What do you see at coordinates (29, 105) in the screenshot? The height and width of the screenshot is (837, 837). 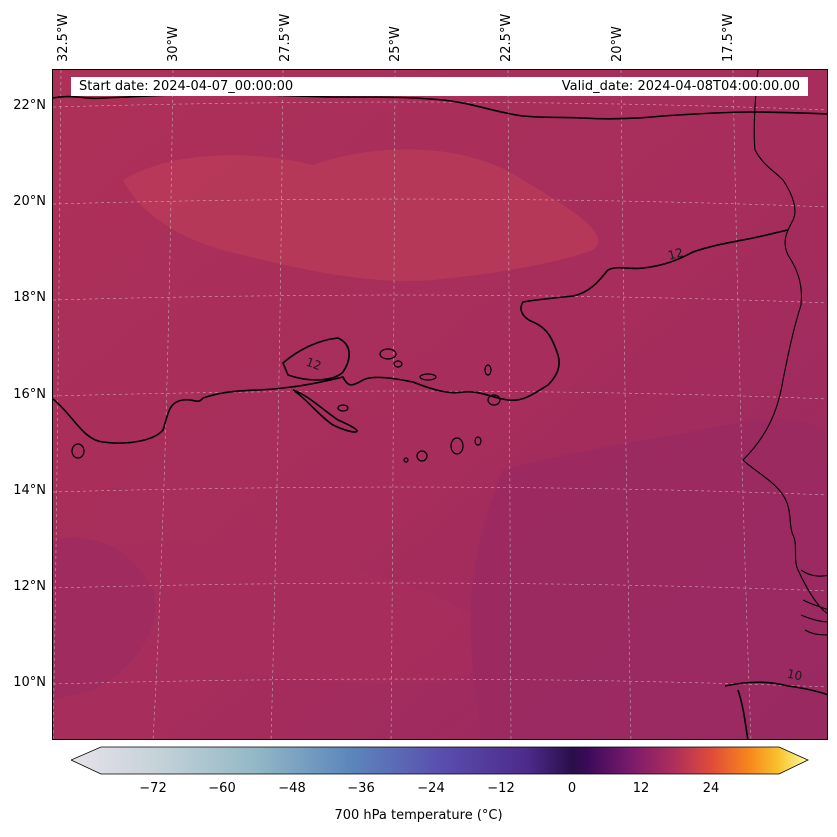 I see `latitude-label: 22°N` at bounding box center [29, 105].